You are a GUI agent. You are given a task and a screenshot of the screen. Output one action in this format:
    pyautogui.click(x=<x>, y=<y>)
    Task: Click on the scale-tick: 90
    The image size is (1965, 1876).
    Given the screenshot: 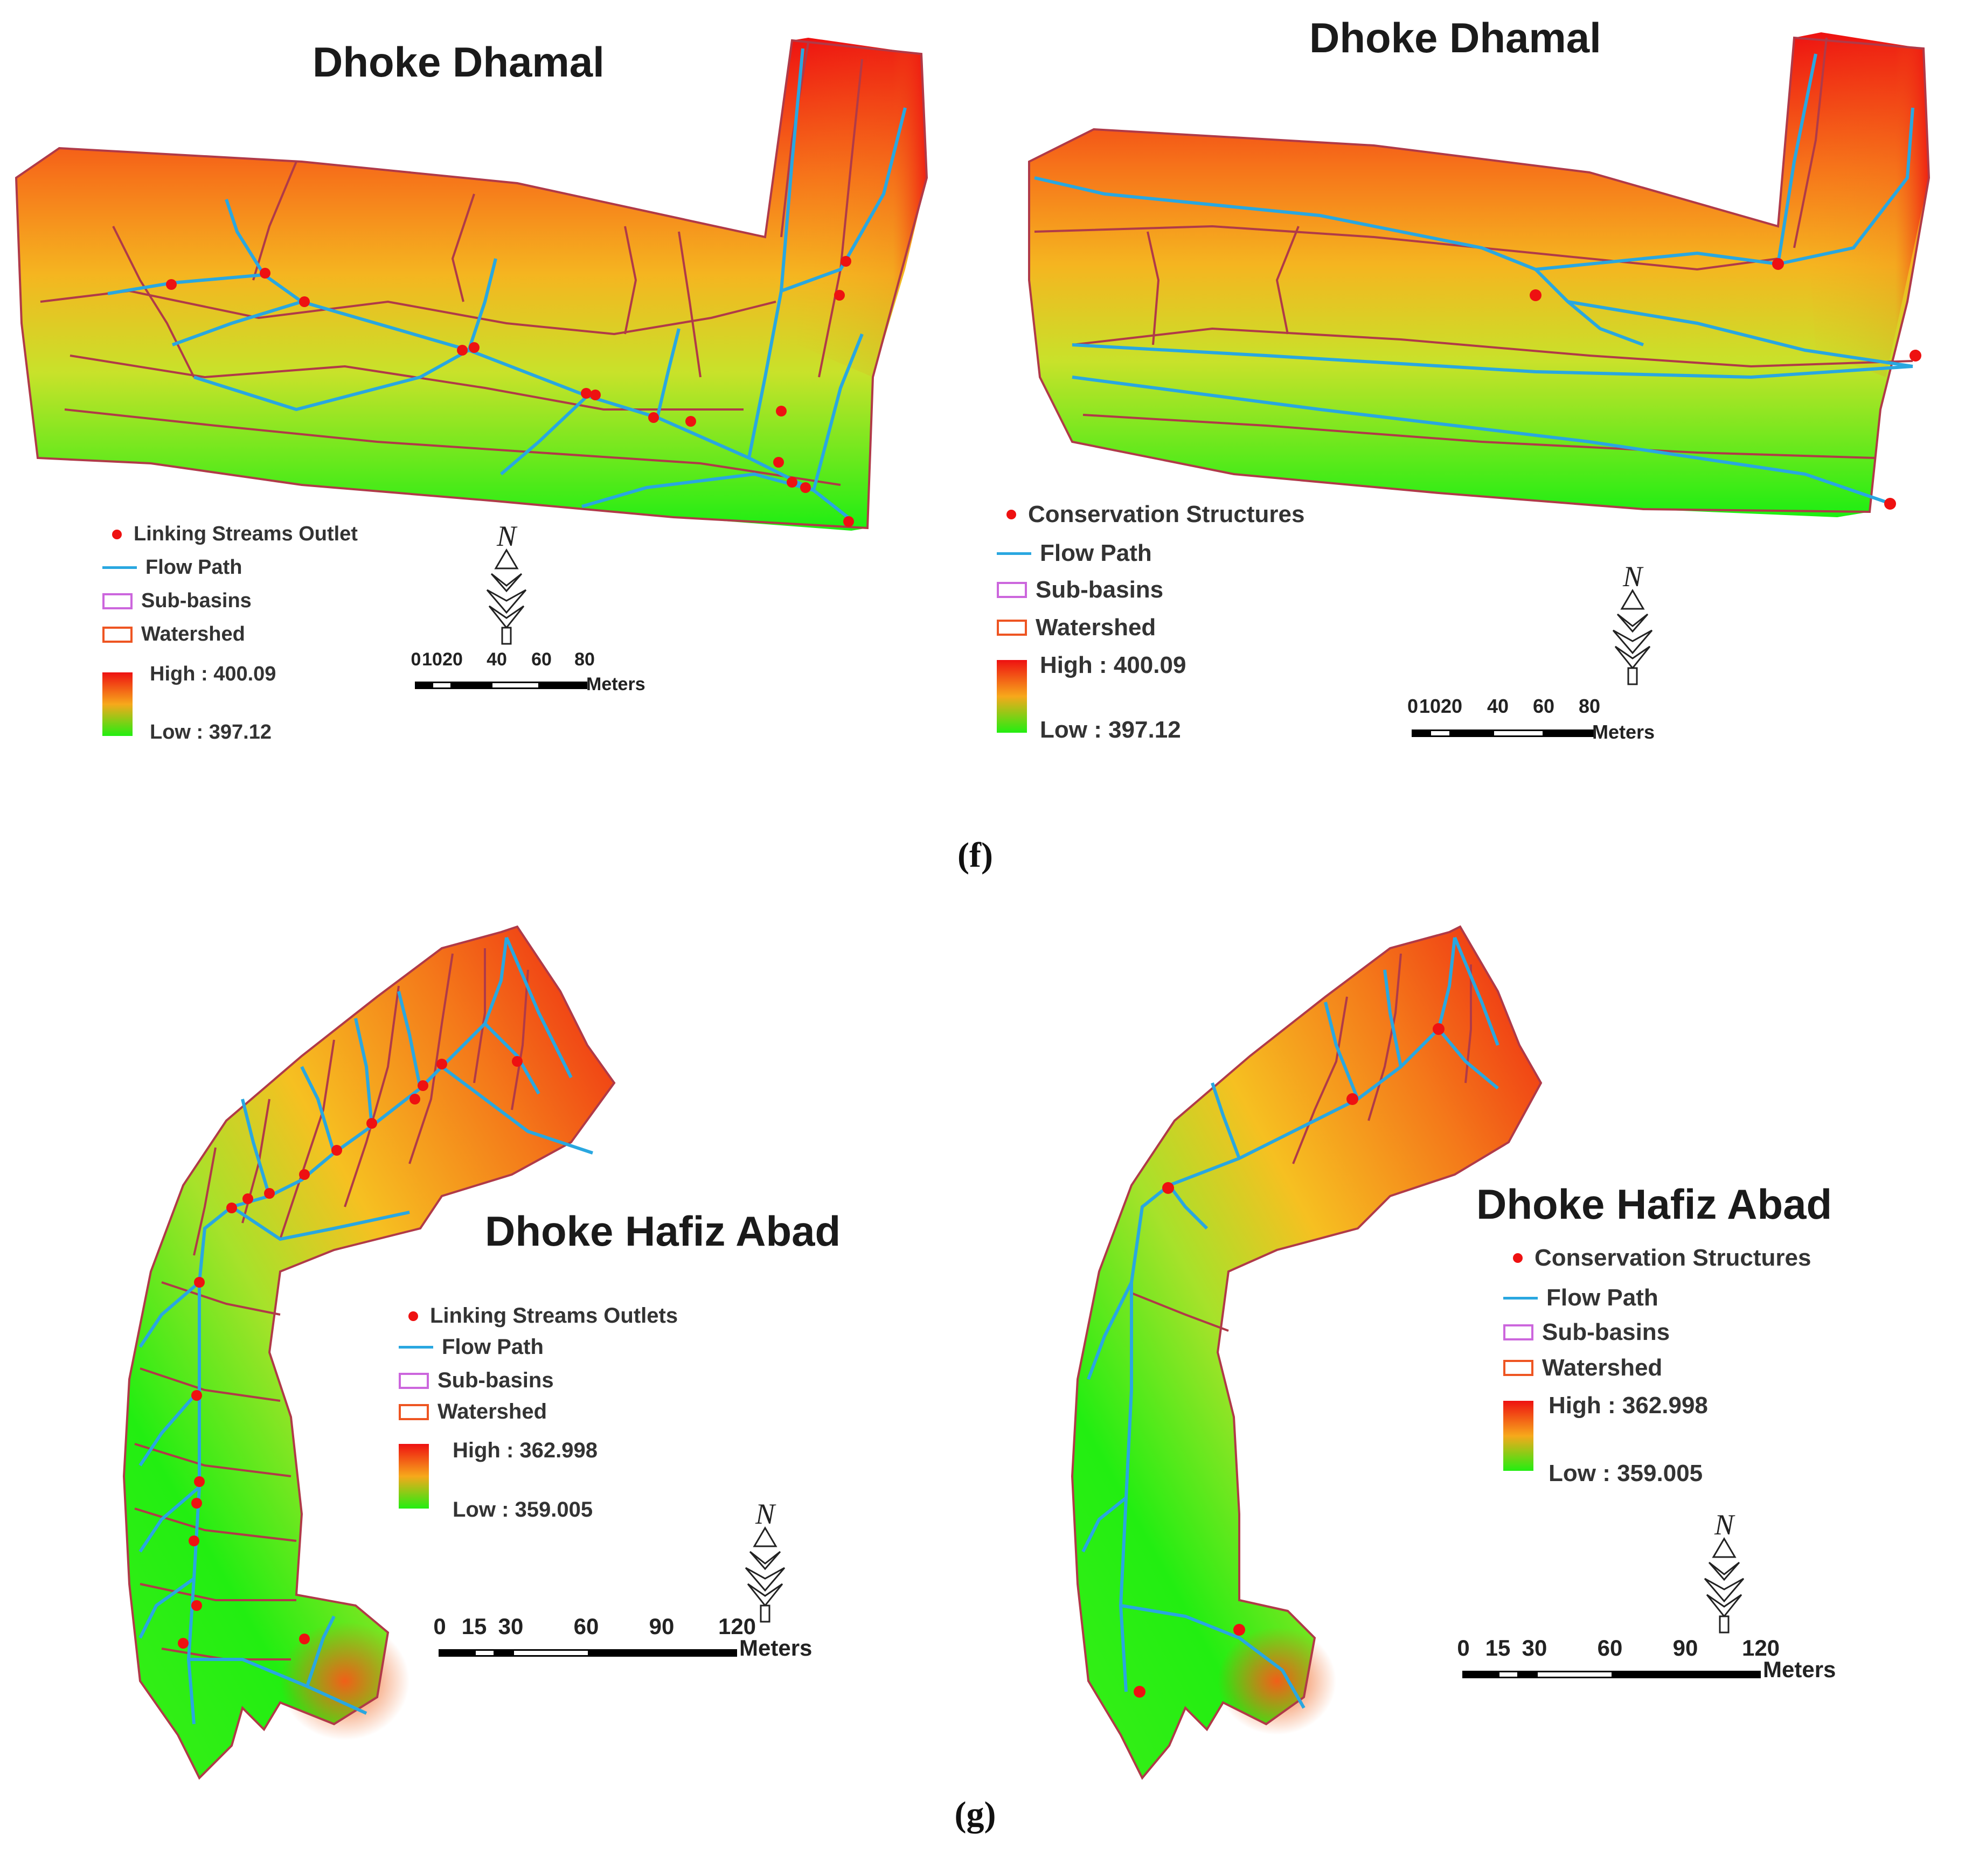 What is the action you would take?
    pyautogui.click(x=1685, y=1647)
    